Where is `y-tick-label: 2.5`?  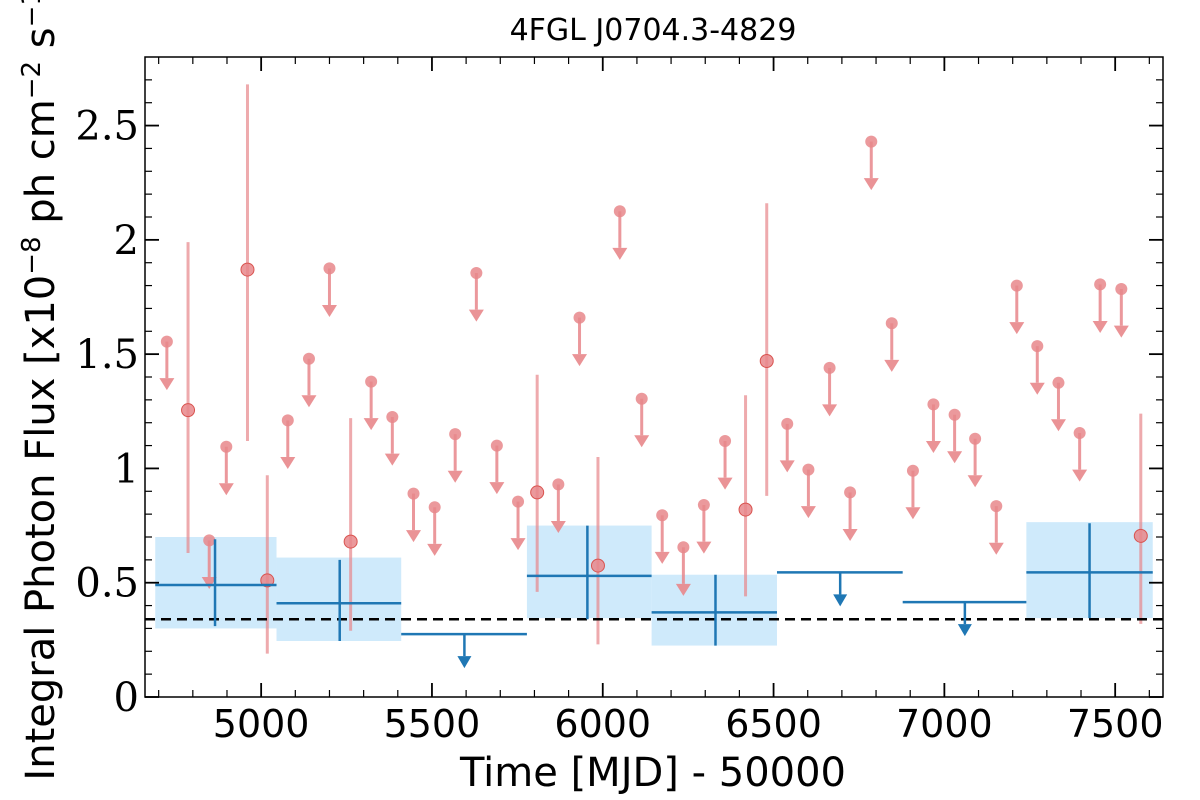
y-tick-label: 2.5 is located at coordinates (107, 127).